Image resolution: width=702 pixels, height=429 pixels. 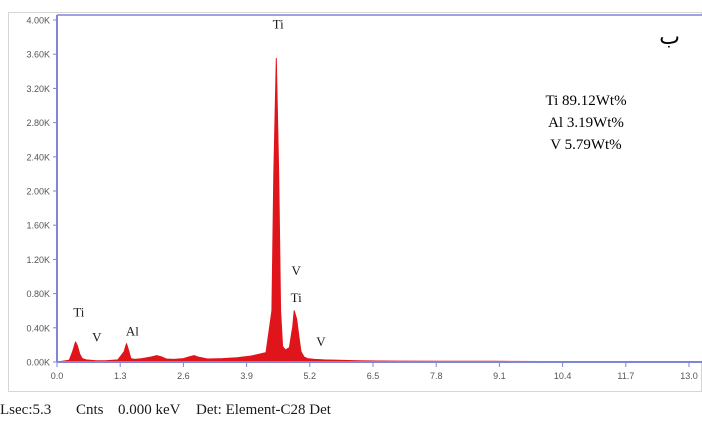 What do you see at coordinates (563, 376) in the screenshot?
I see `x-tick-label: 10.4` at bounding box center [563, 376].